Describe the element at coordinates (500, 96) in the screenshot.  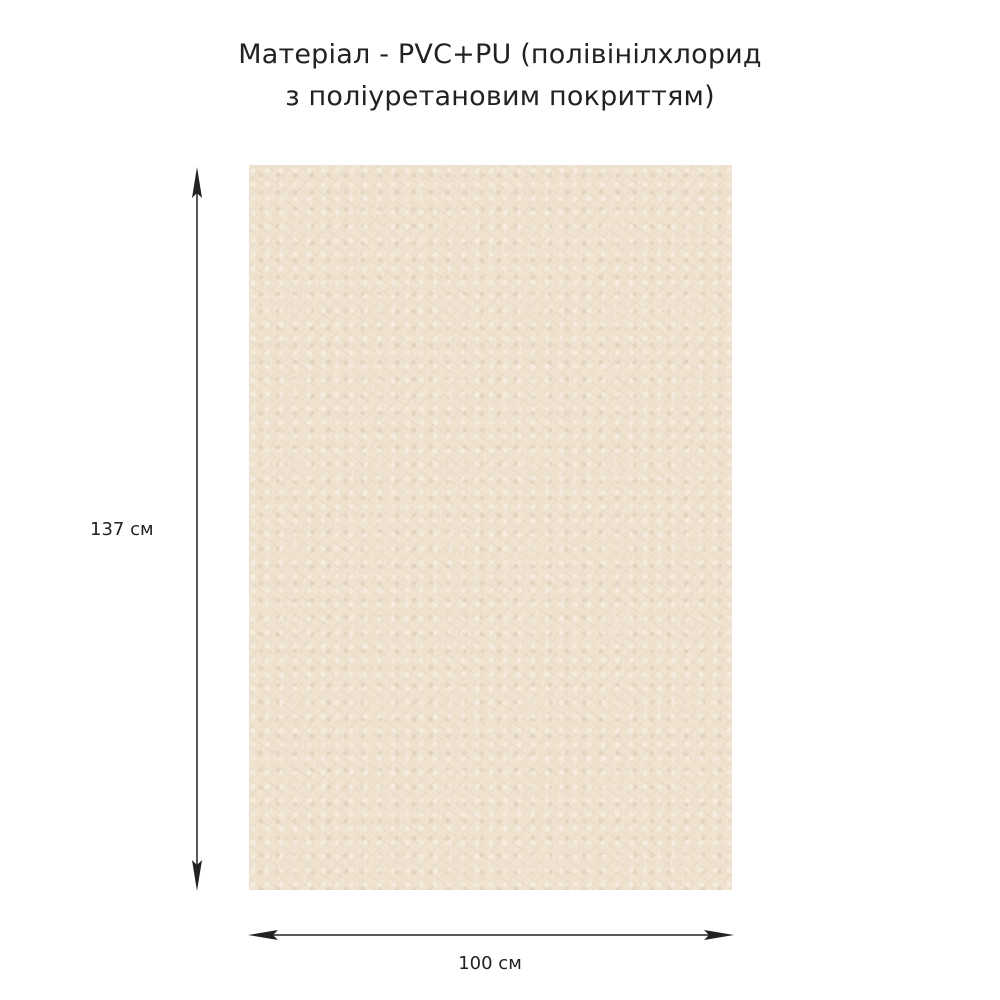
I see `title-line-2: з поліуретановим покриттям)` at that location.